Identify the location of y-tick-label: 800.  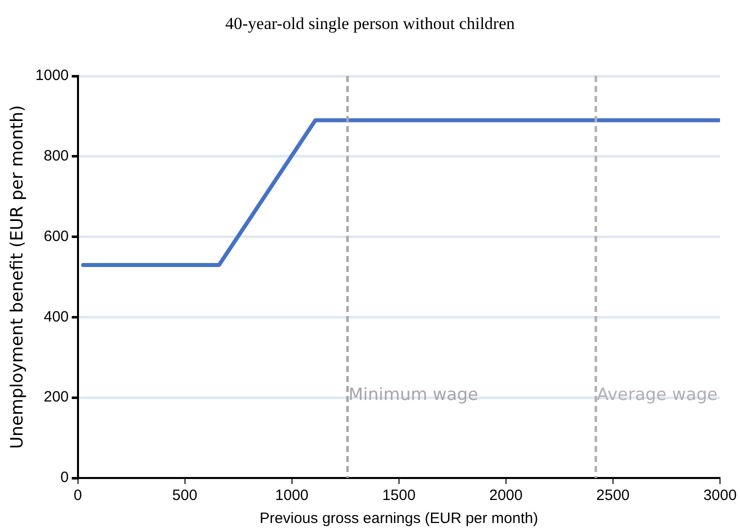
(56, 156).